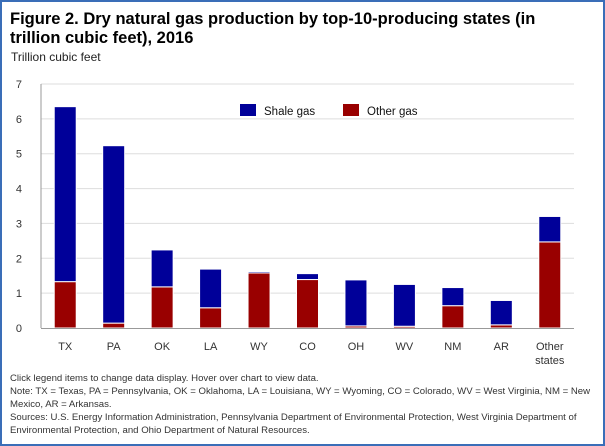  What do you see at coordinates (65, 305) in the screenshot?
I see `bar-other-gas-tx` at bounding box center [65, 305].